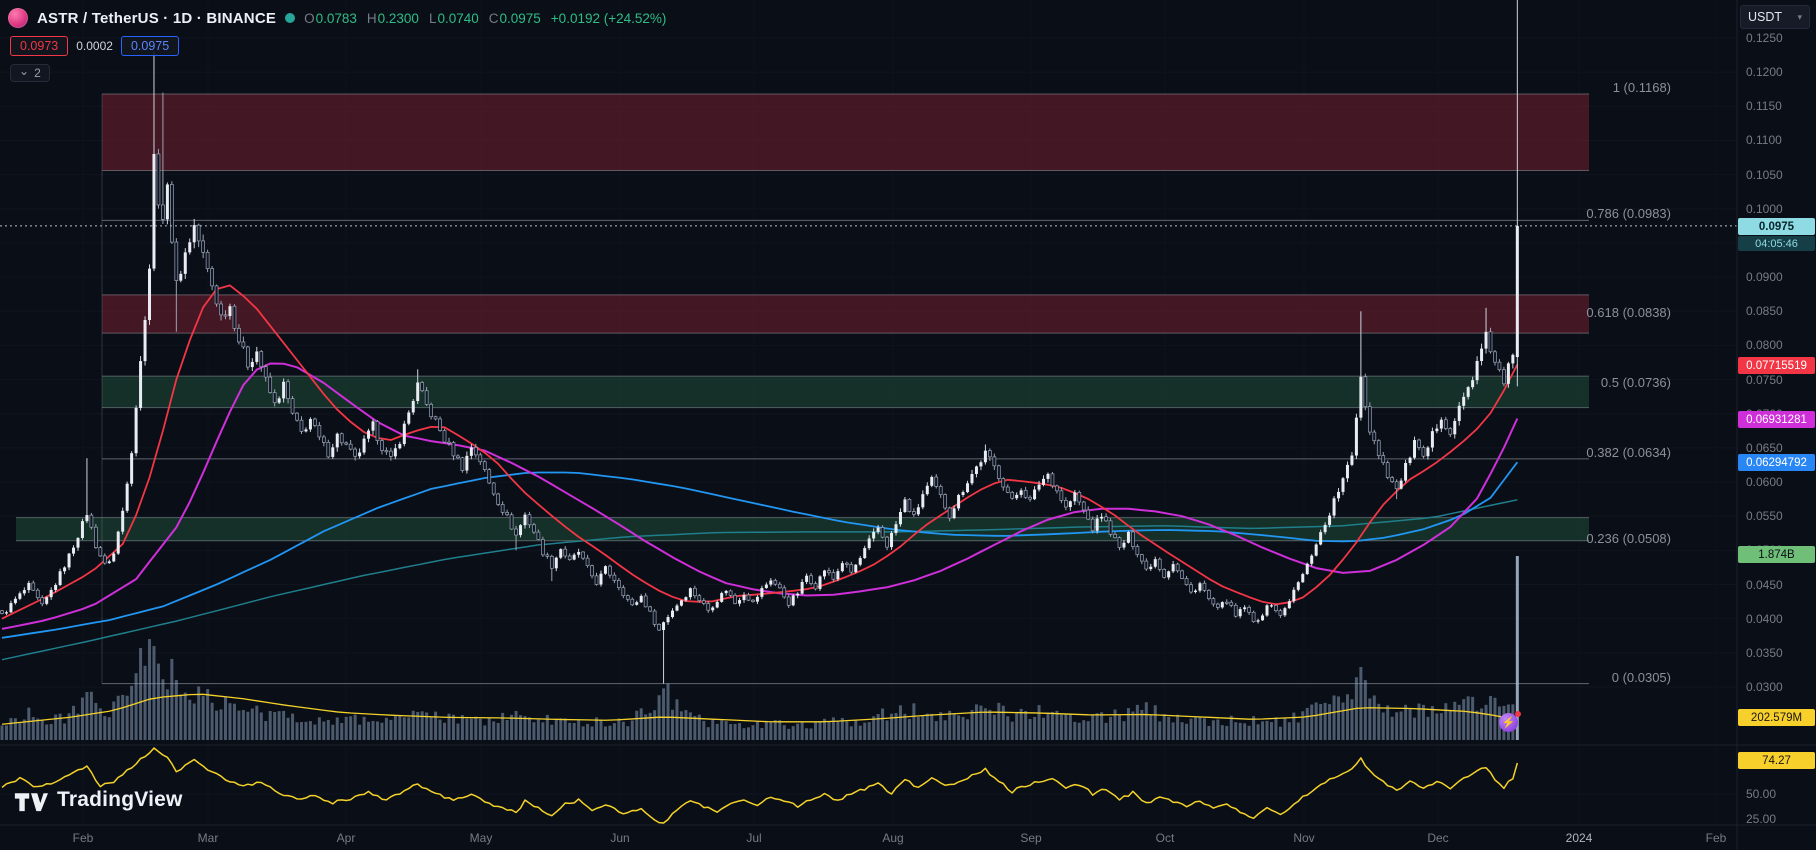  Describe the element at coordinates (39, 46) in the screenshot. I see `sell-price-button: 0.0973` at that location.